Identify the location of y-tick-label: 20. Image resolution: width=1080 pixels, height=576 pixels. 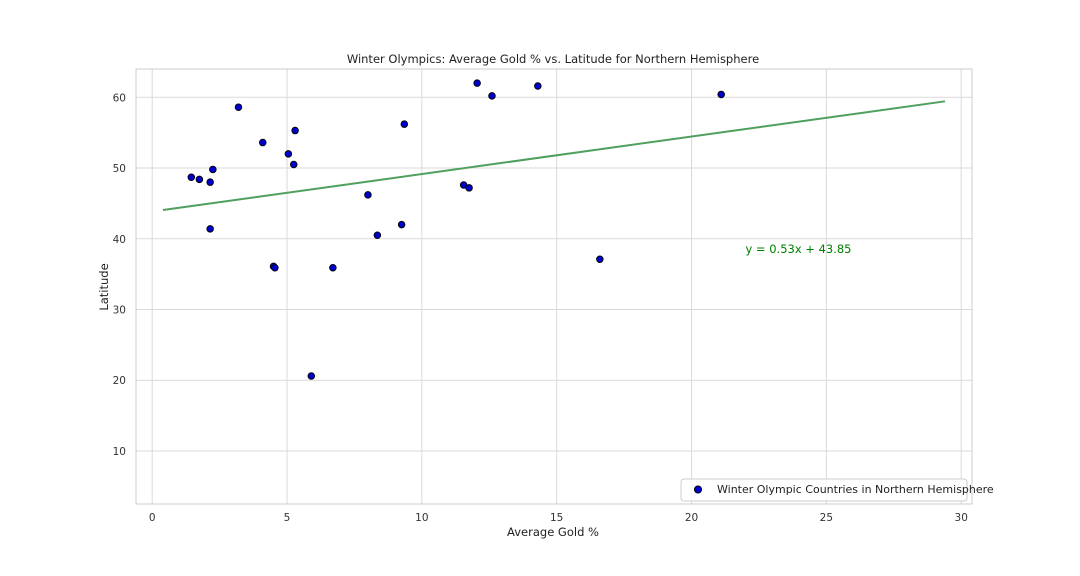
(119, 381).